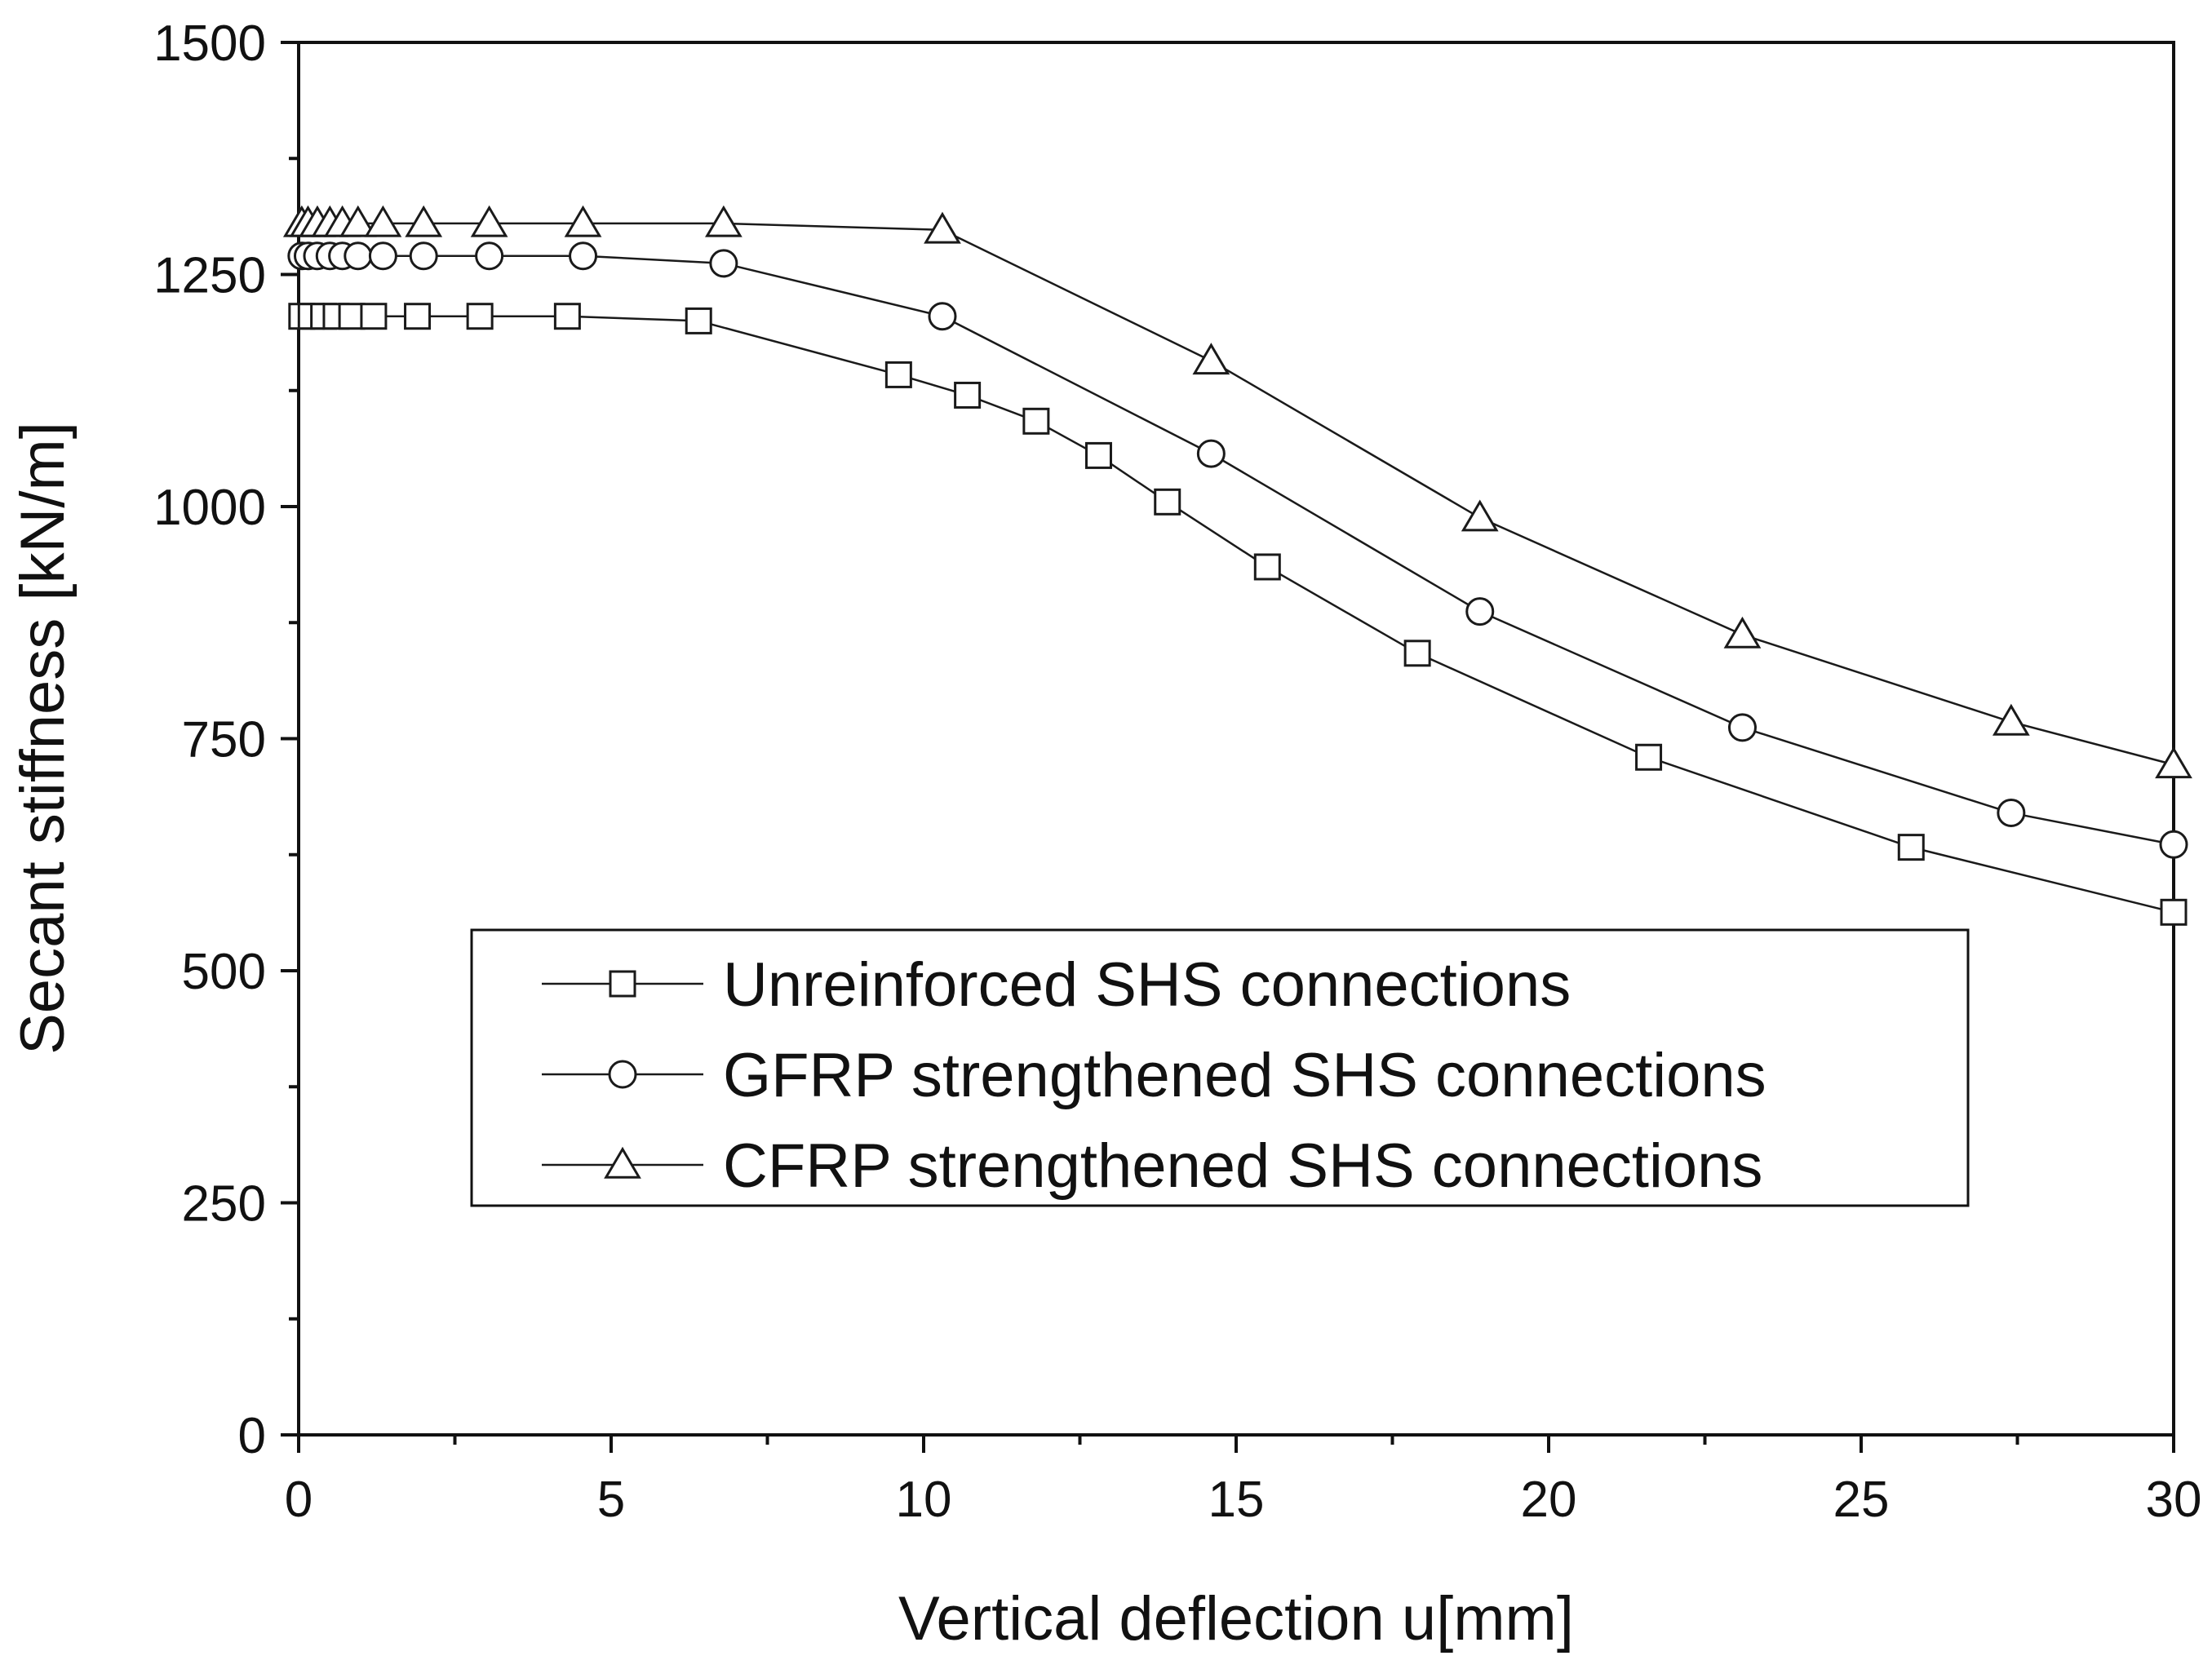  I want to click on legend-entry: CFRP strengthened SHS connections, so click(1152, 1166).